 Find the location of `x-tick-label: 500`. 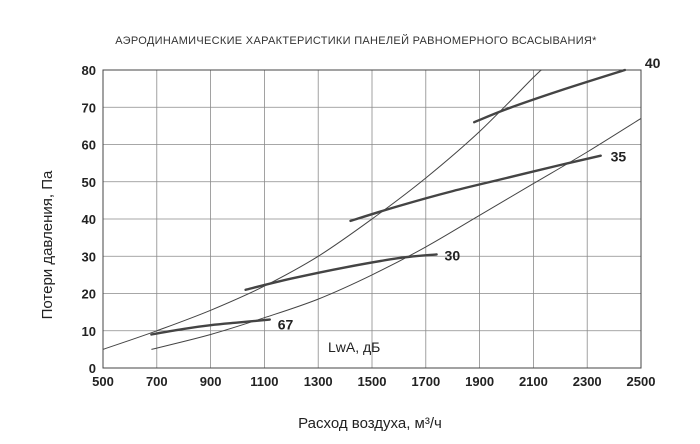

x-tick-label: 500 is located at coordinates (103, 381).